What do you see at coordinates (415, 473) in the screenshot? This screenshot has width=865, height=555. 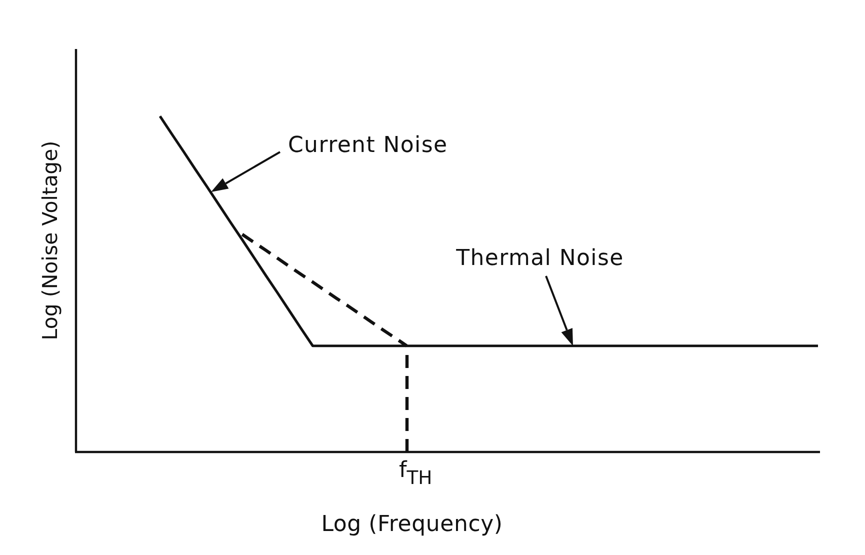 I see `text: f$_{TH}$` at bounding box center [415, 473].